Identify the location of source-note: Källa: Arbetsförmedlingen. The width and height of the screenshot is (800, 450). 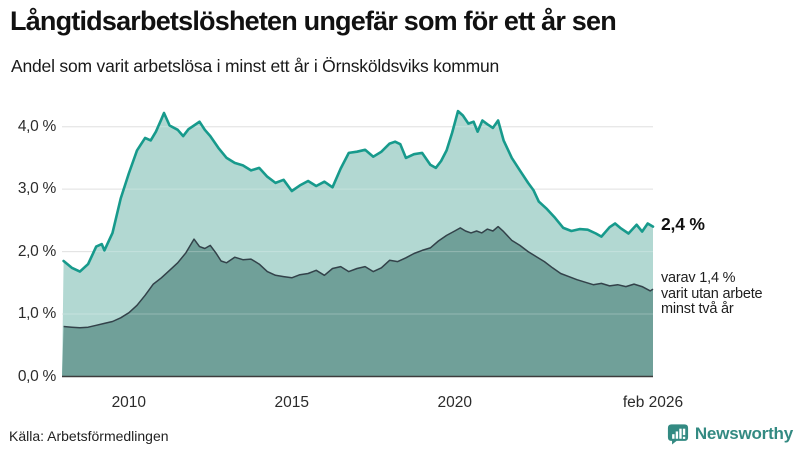
(89, 436).